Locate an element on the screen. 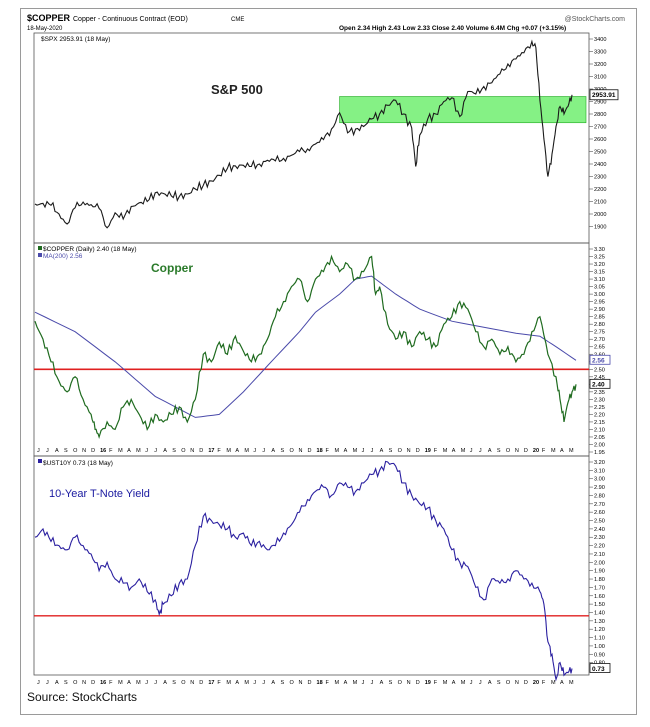  y-tick-label: 2.85 is located at coordinates (599, 318).